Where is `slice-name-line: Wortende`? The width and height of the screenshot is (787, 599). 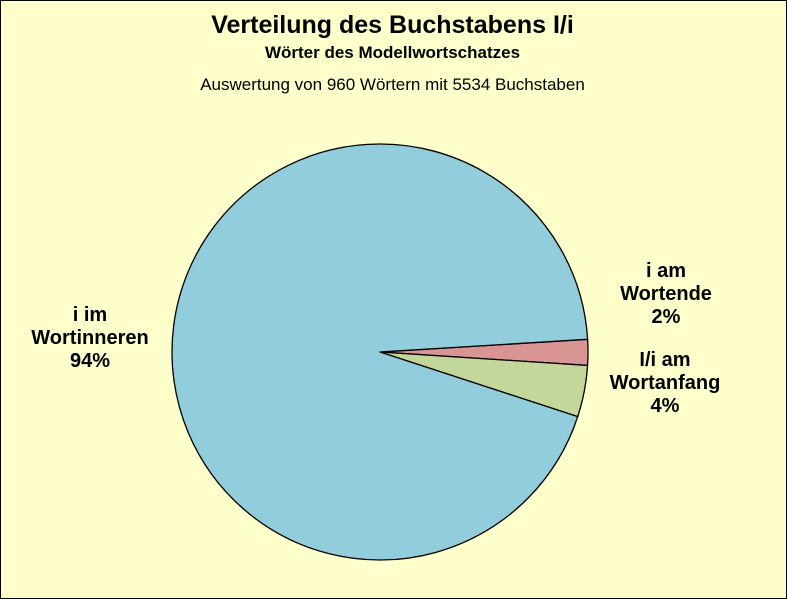
slice-name-line: Wortende is located at coordinates (666, 294).